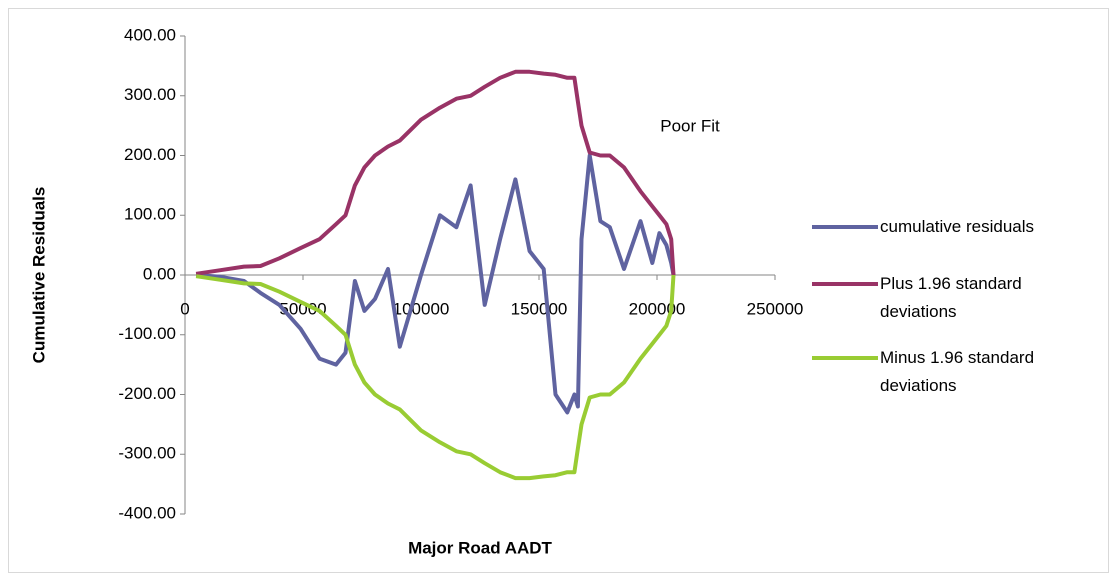 This screenshot has height=581, width=1118. I want to click on legend-label: Minus 1.96 standard deviations, so click(957, 371).